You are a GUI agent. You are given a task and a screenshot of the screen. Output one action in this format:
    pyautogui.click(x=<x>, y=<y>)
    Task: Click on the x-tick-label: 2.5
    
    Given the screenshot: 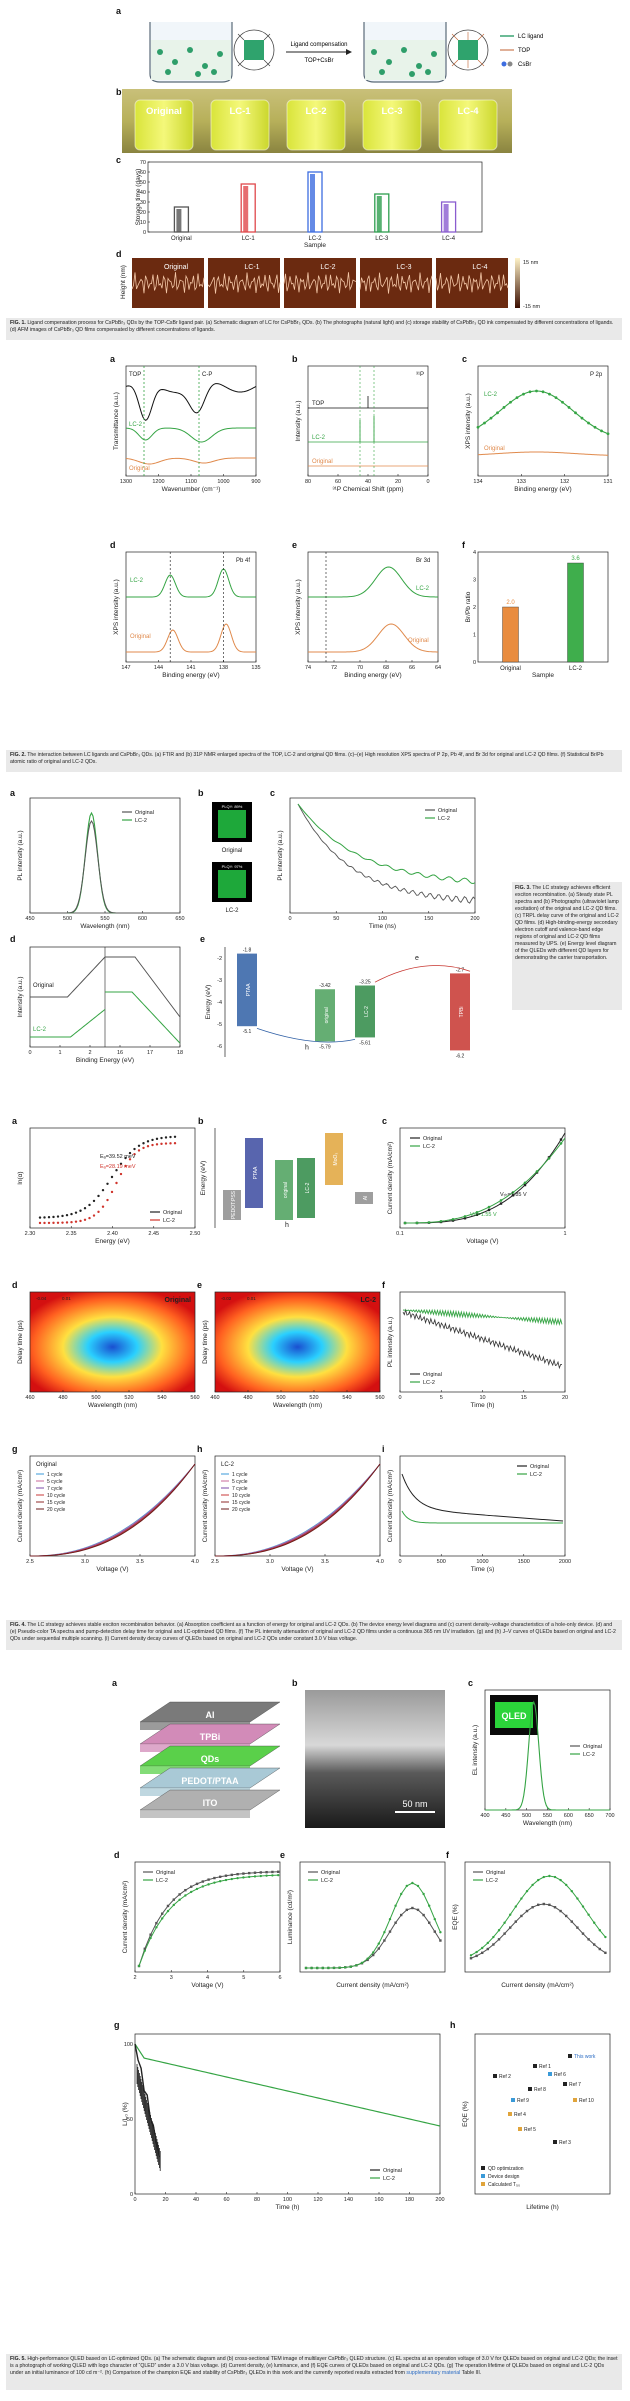 What is the action you would take?
    pyautogui.click(x=30, y=1562)
    